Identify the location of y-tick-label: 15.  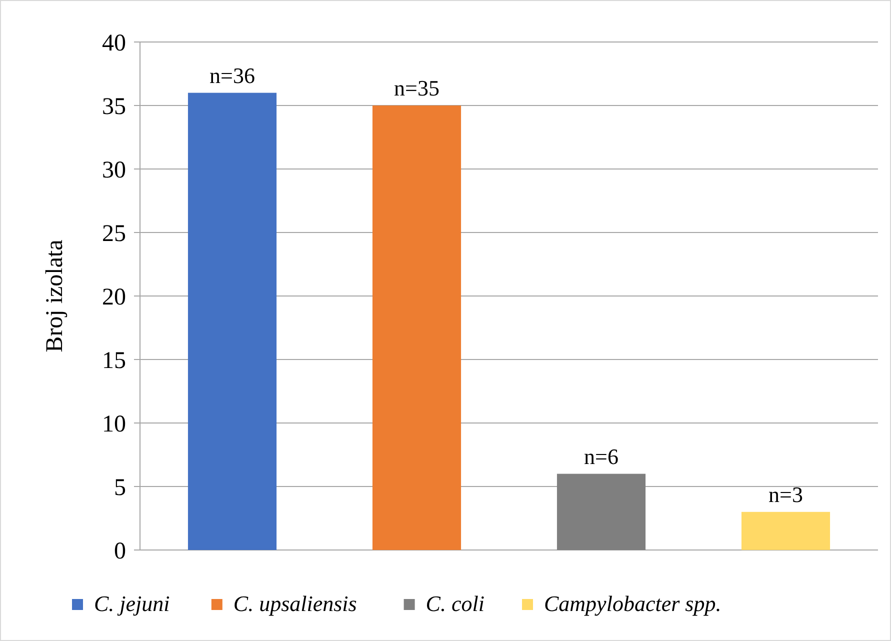
(114, 361).